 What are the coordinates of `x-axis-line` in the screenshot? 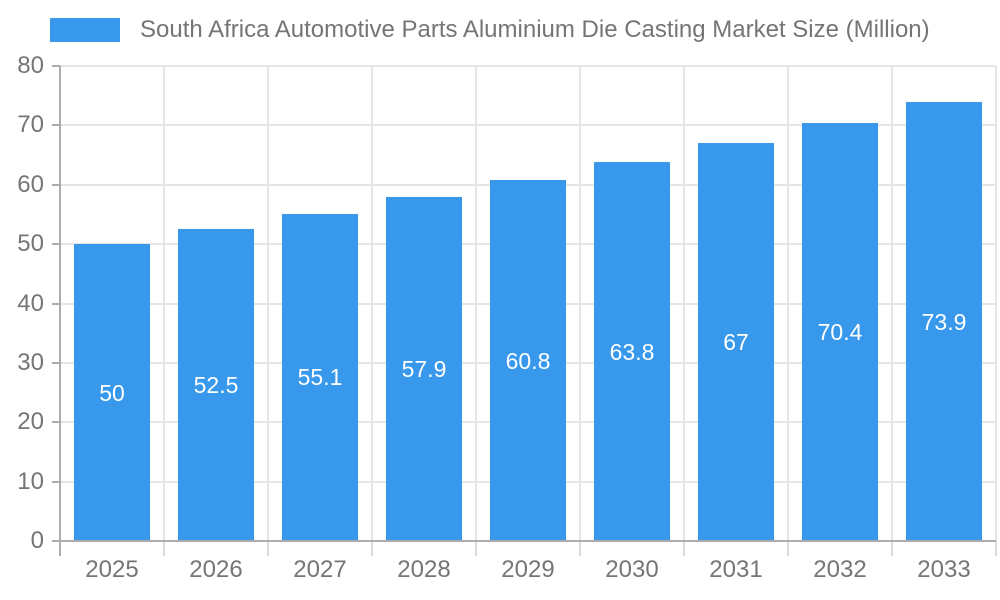 It's located at (528, 541).